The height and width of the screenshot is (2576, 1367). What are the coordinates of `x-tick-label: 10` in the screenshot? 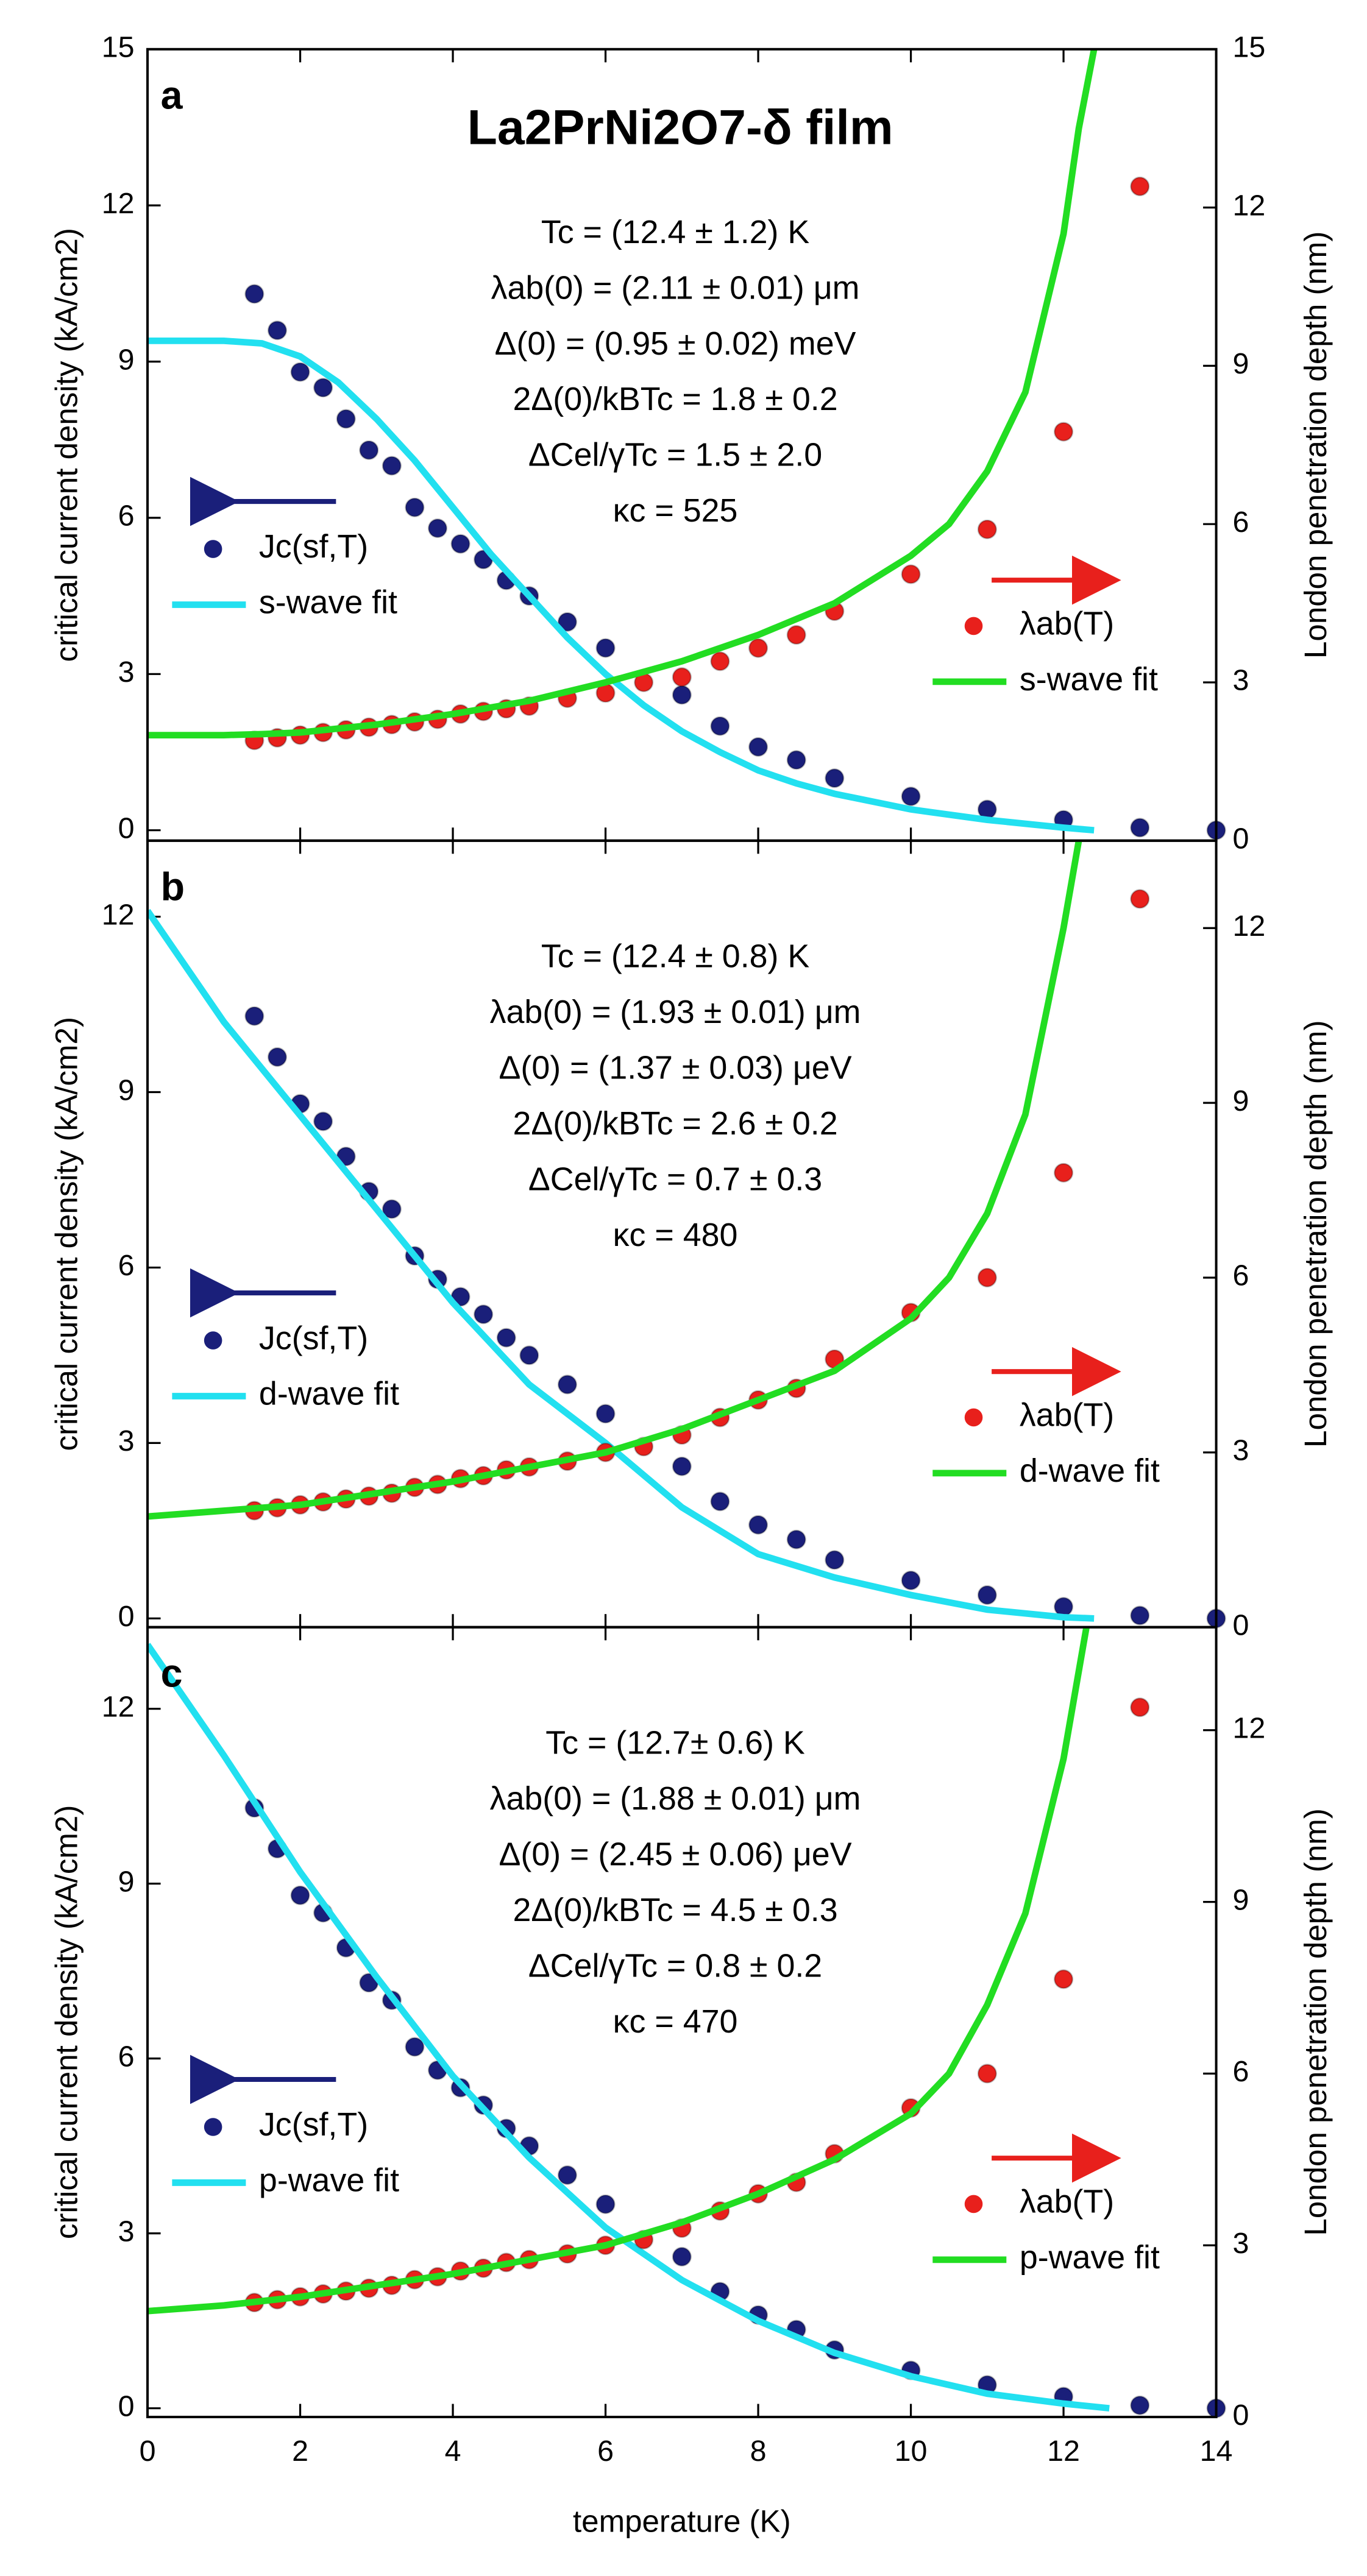 It's located at (911, 2451).